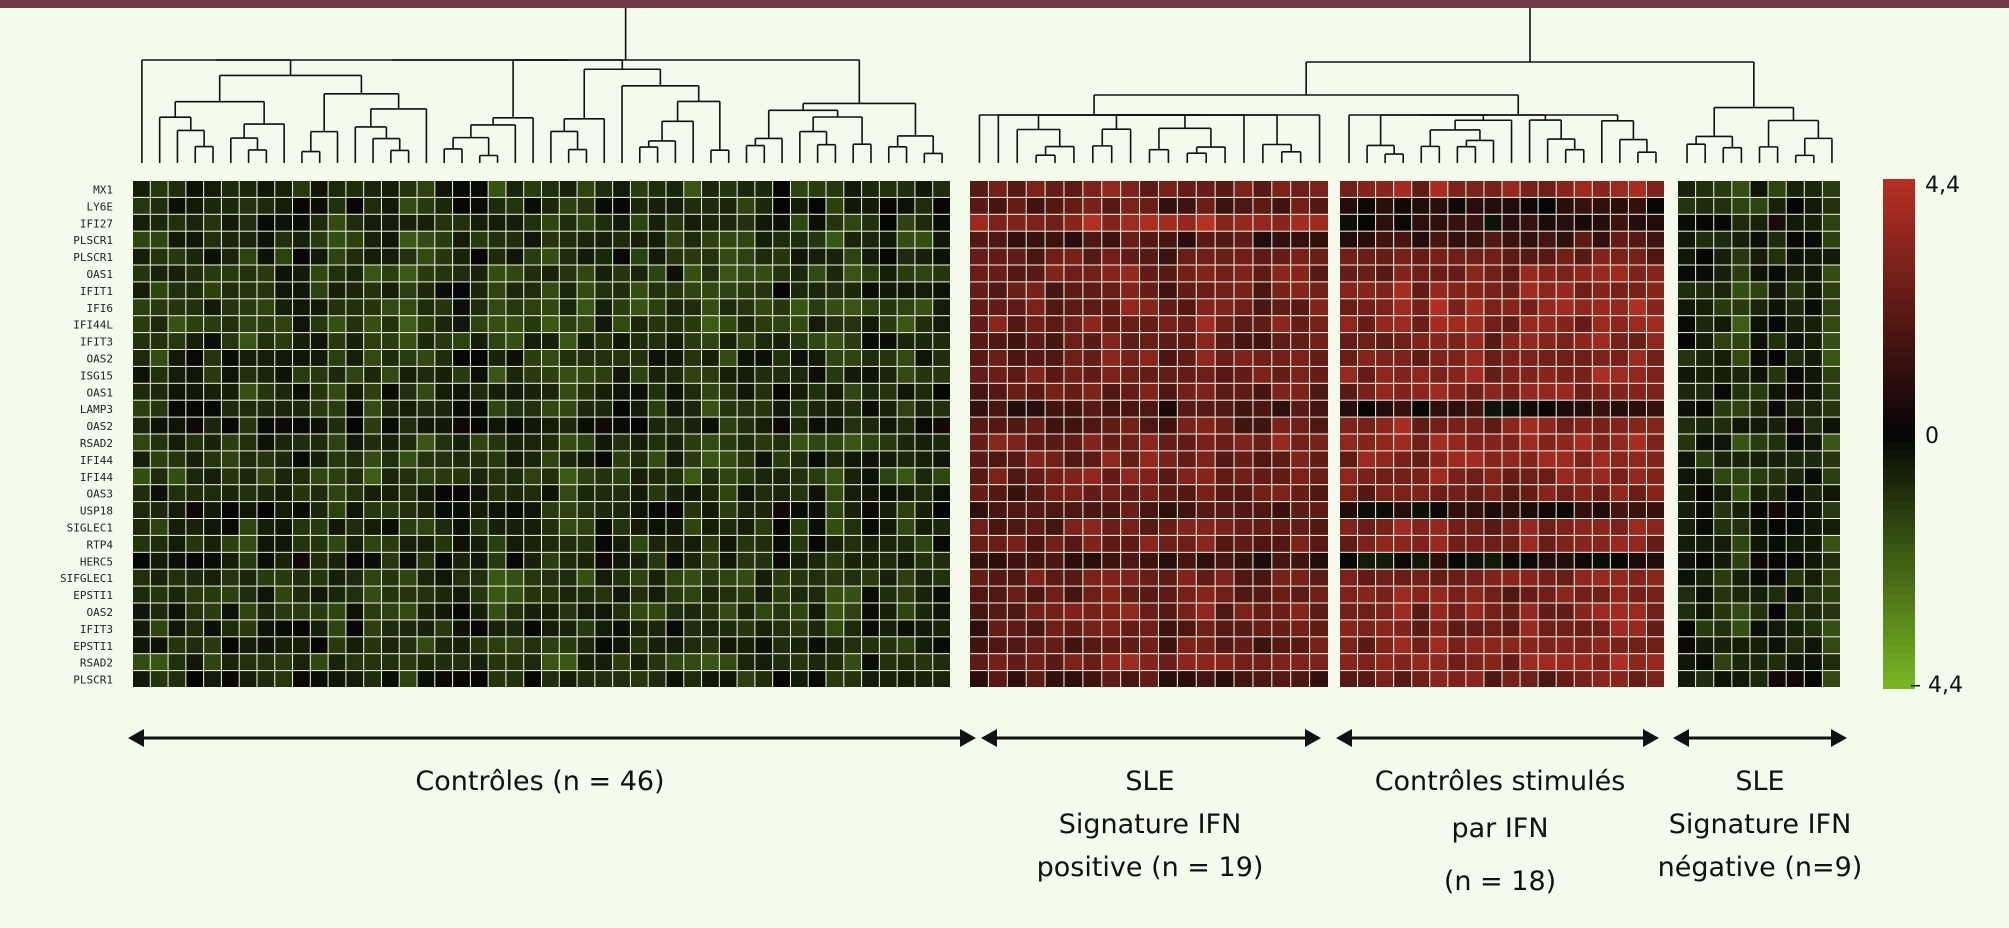 Image resolution: width=2009 pixels, height=928 pixels. I want to click on gene-label: RTP4, so click(100, 544).